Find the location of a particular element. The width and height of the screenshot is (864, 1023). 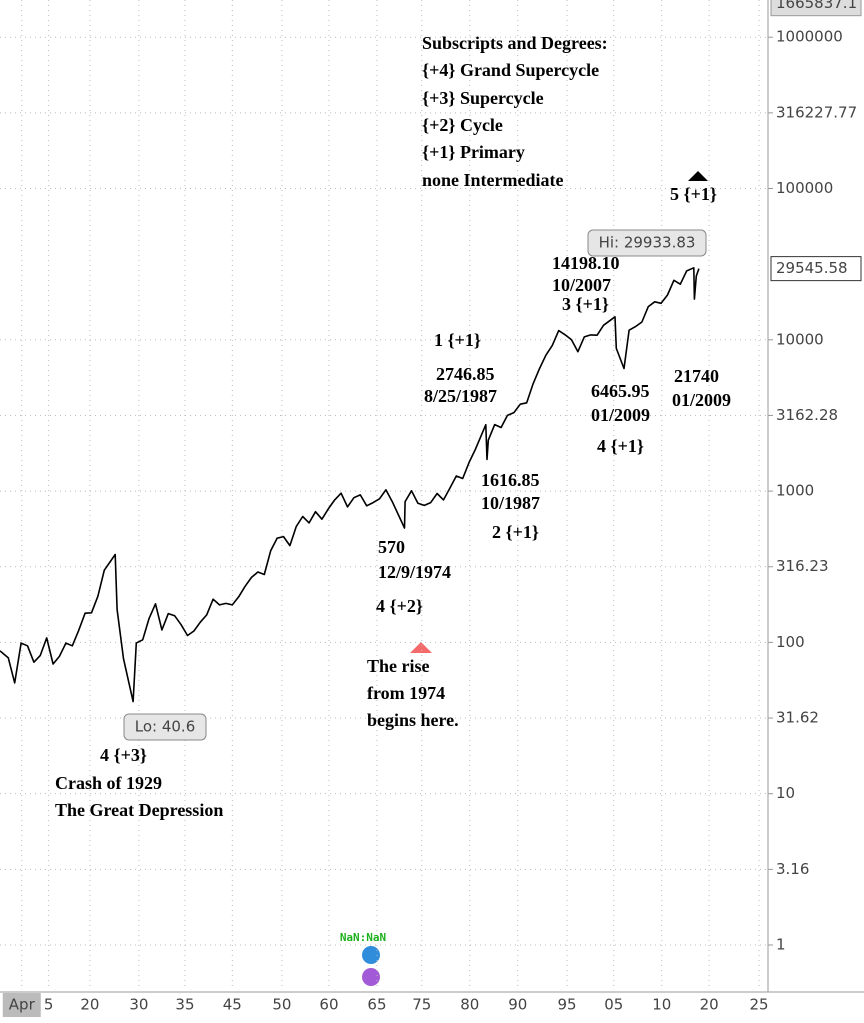

time-label: NaN:NaN is located at coordinates (363, 937).